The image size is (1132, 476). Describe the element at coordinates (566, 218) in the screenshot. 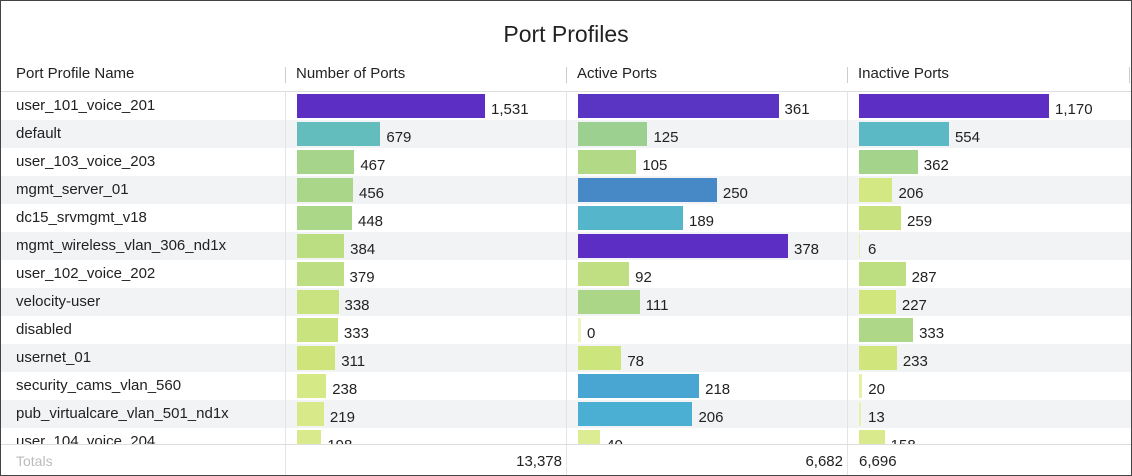

I see `table-row: dc15_srvmgmt_v18 448 189 259` at that location.